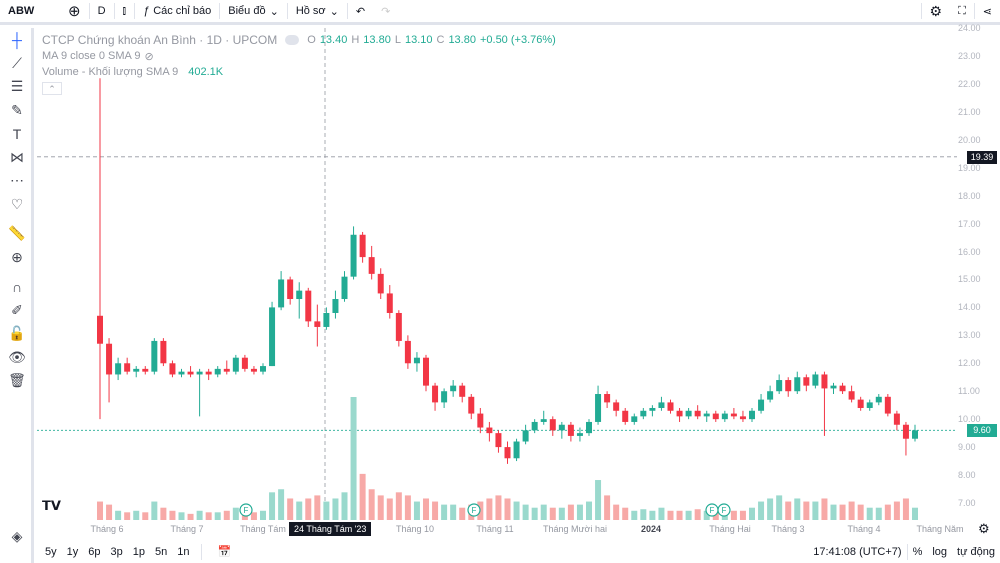 The width and height of the screenshot is (1000, 563). I want to click on low-label: L, so click(397, 40).